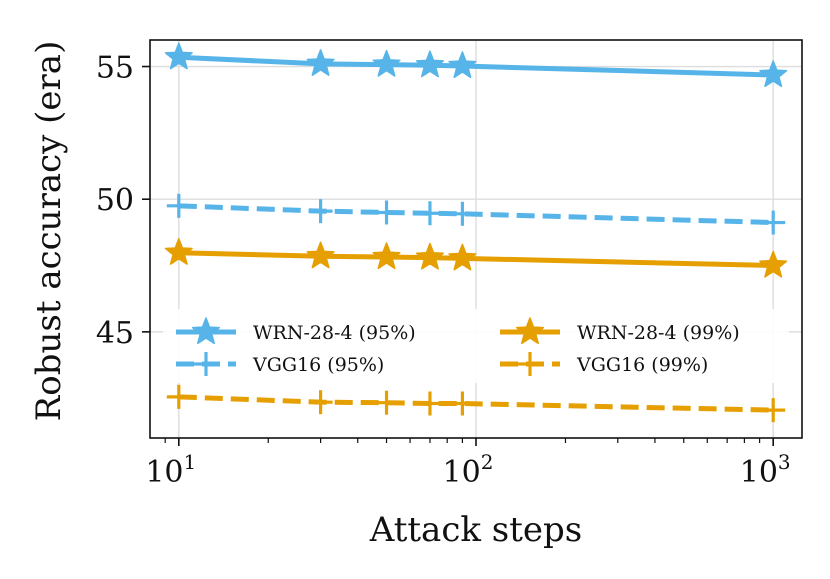  Describe the element at coordinates (475, 530) in the screenshot. I see `x-axis-label: Attack steps` at that location.